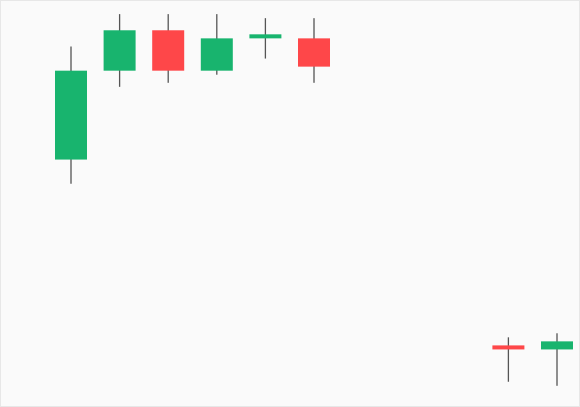 This screenshot has height=407, width=580. I want to click on candle-5-body, so click(265, 36).